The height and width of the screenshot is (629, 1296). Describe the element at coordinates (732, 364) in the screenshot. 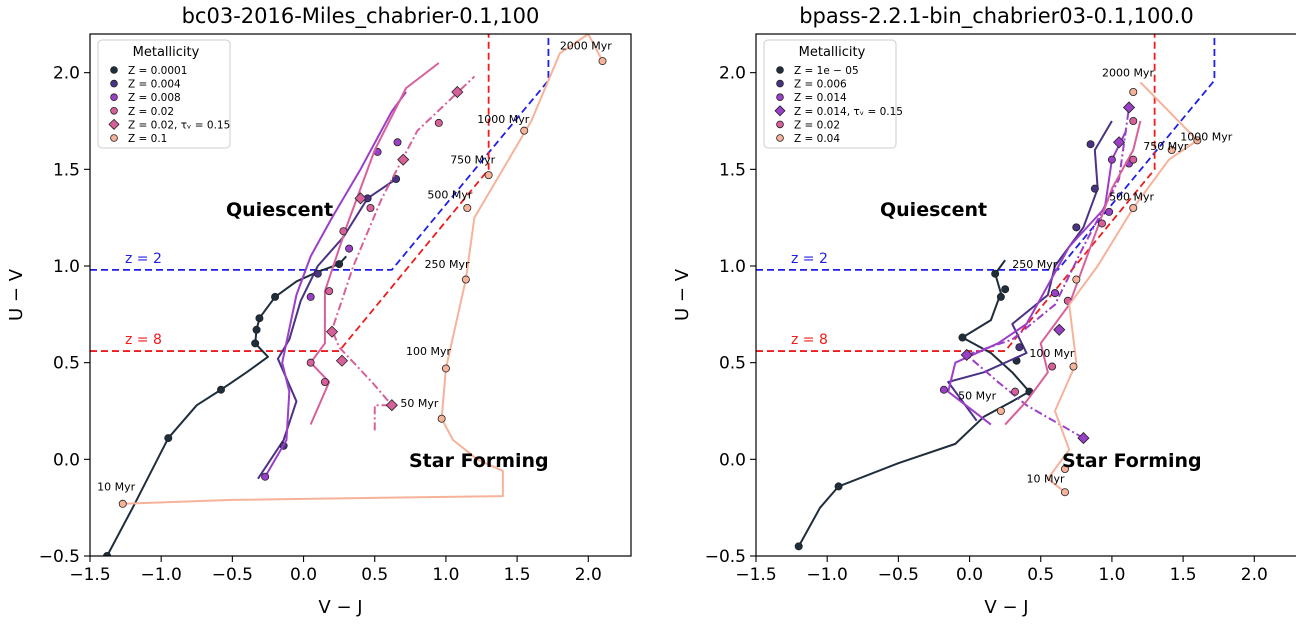

I see `y-tick-label: 0.5` at that location.